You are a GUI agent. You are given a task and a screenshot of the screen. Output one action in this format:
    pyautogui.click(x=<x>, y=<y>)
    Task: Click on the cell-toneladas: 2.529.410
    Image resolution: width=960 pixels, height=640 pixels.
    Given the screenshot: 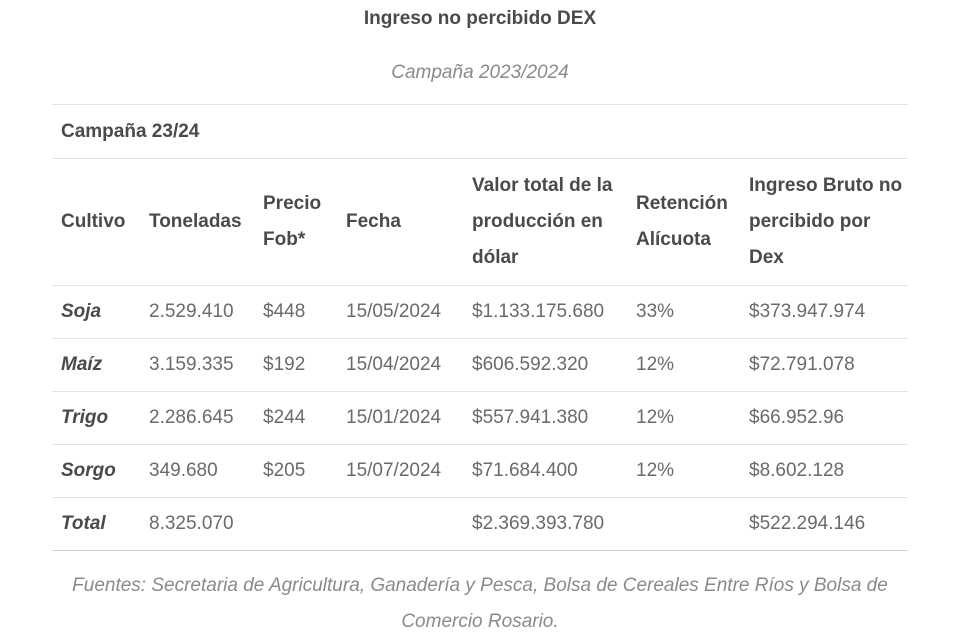 What is the action you would take?
    pyautogui.click(x=197, y=312)
    